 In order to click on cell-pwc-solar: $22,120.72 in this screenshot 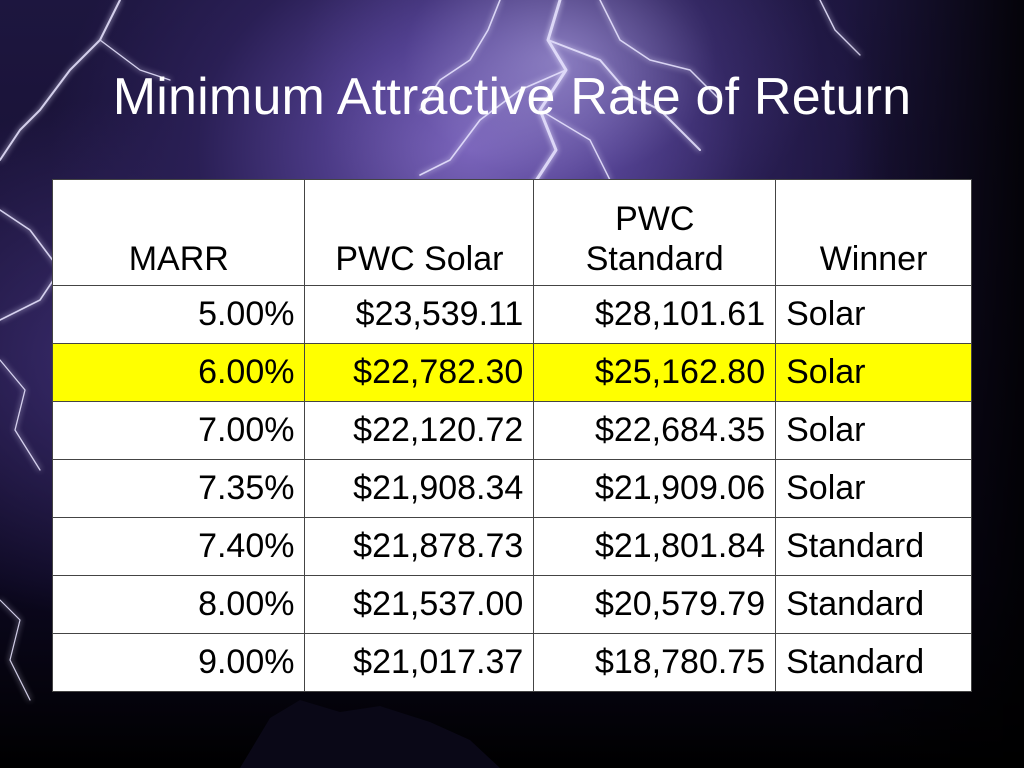, I will do `click(419, 430)`.